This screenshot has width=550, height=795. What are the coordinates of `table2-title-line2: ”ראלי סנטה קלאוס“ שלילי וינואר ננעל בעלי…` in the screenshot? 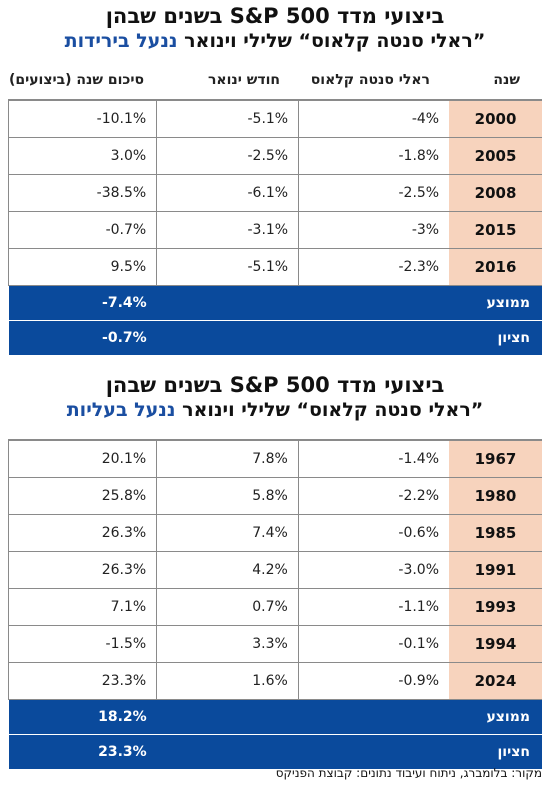 It's located at (275, 410).